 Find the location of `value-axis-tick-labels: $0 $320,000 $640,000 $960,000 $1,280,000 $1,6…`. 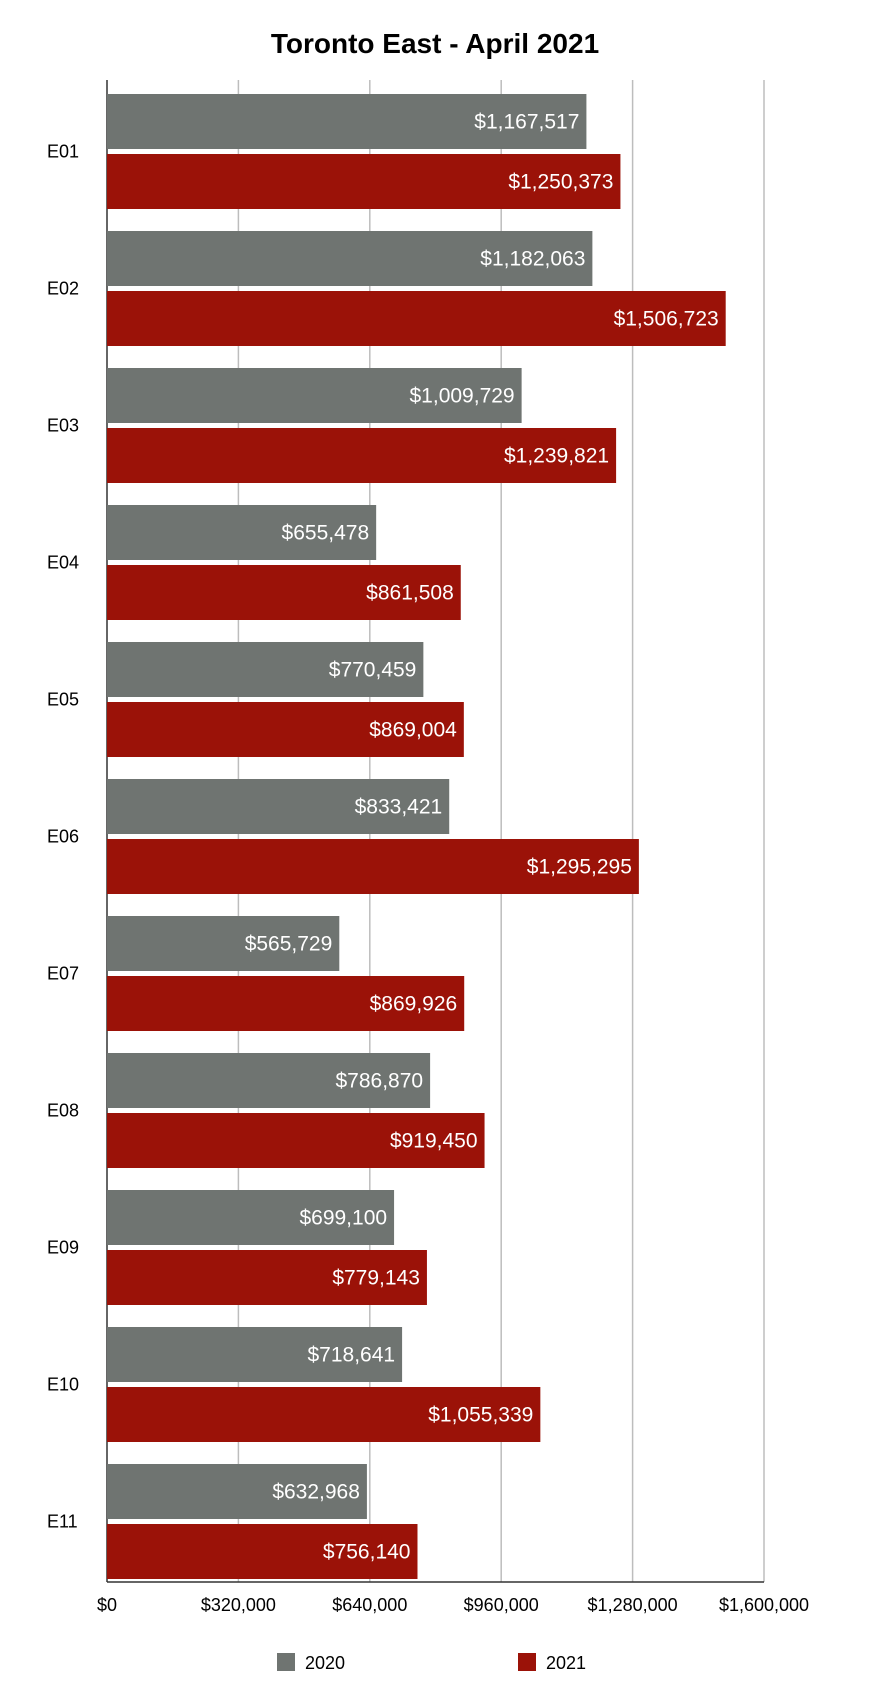

value-axis-tick-labels: $0 $320,000 $640,000 $960,000 $1,280,000 $1,6… is located at coordinates (453, 1605).